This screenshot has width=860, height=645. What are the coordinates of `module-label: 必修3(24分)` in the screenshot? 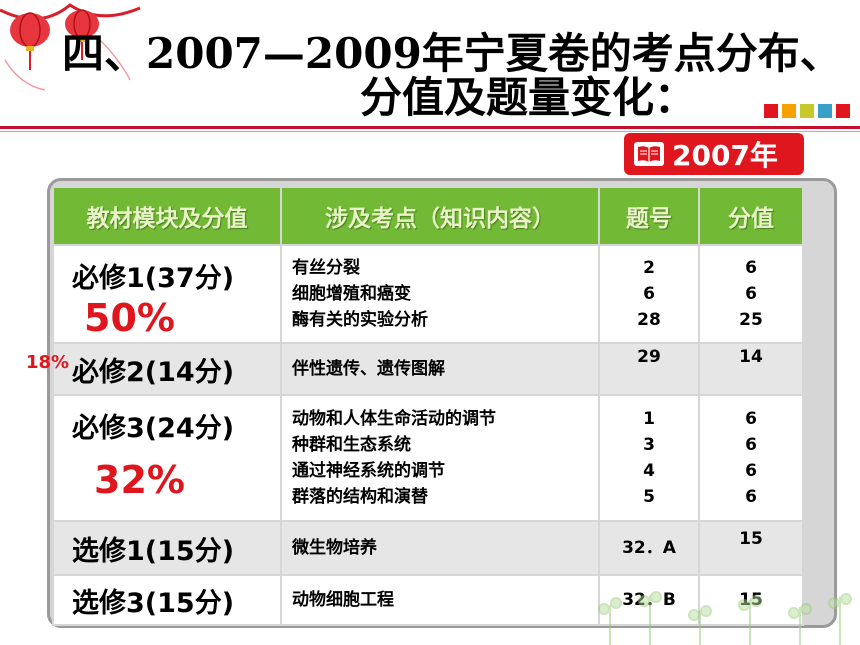 It's located at (153, 428).